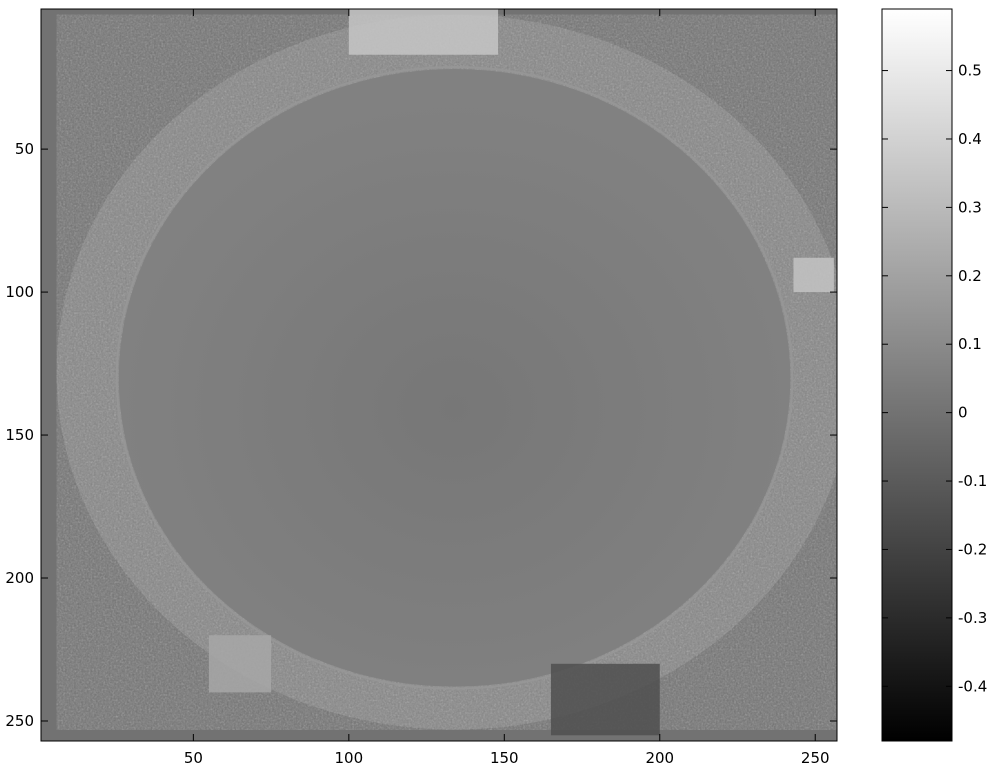 This screenshot has width=992, height=776. Describe the element at coordinates (970, 139) in the screenshot. I see `colorbar-tick-label: 0.4` at that location.